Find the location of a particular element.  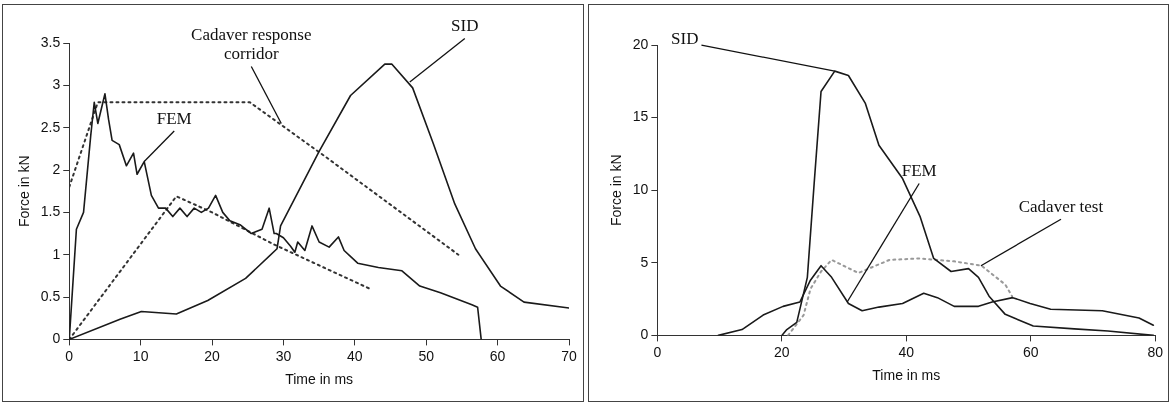

y-tick-label: 5 is located at coordinates (644, 261).